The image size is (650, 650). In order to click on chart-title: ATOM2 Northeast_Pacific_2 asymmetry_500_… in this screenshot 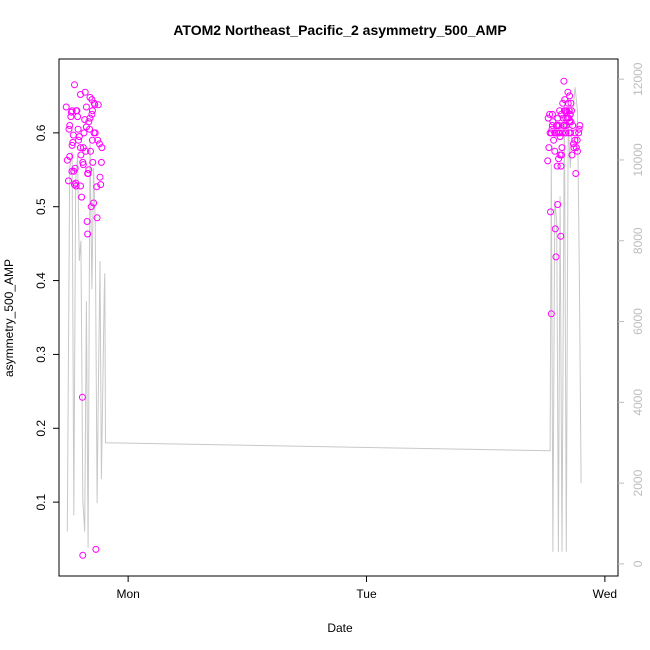, I will do `click(339, 30)`.